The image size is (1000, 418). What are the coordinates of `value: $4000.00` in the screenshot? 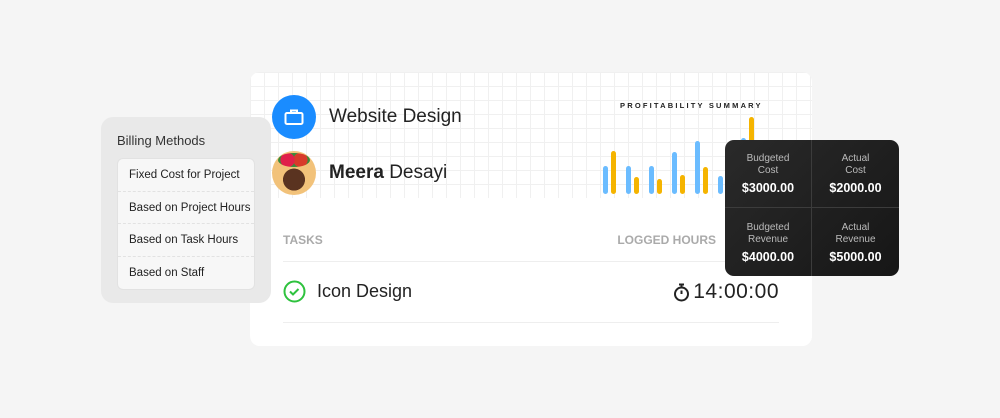 It's located at (768, 256).